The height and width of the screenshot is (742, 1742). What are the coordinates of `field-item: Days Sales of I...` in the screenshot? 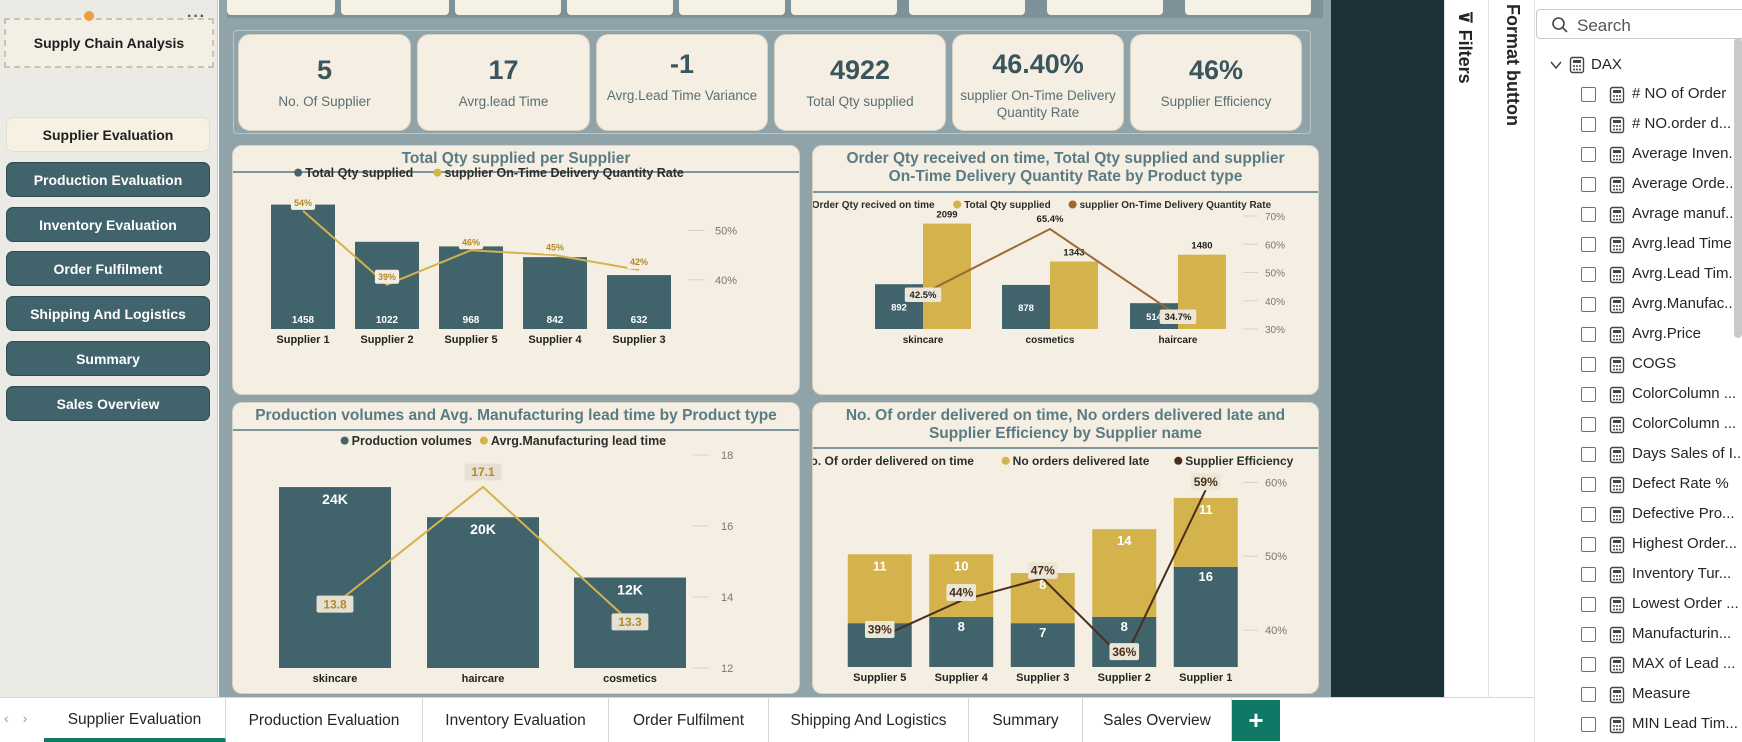 It's located at (1661, 455).